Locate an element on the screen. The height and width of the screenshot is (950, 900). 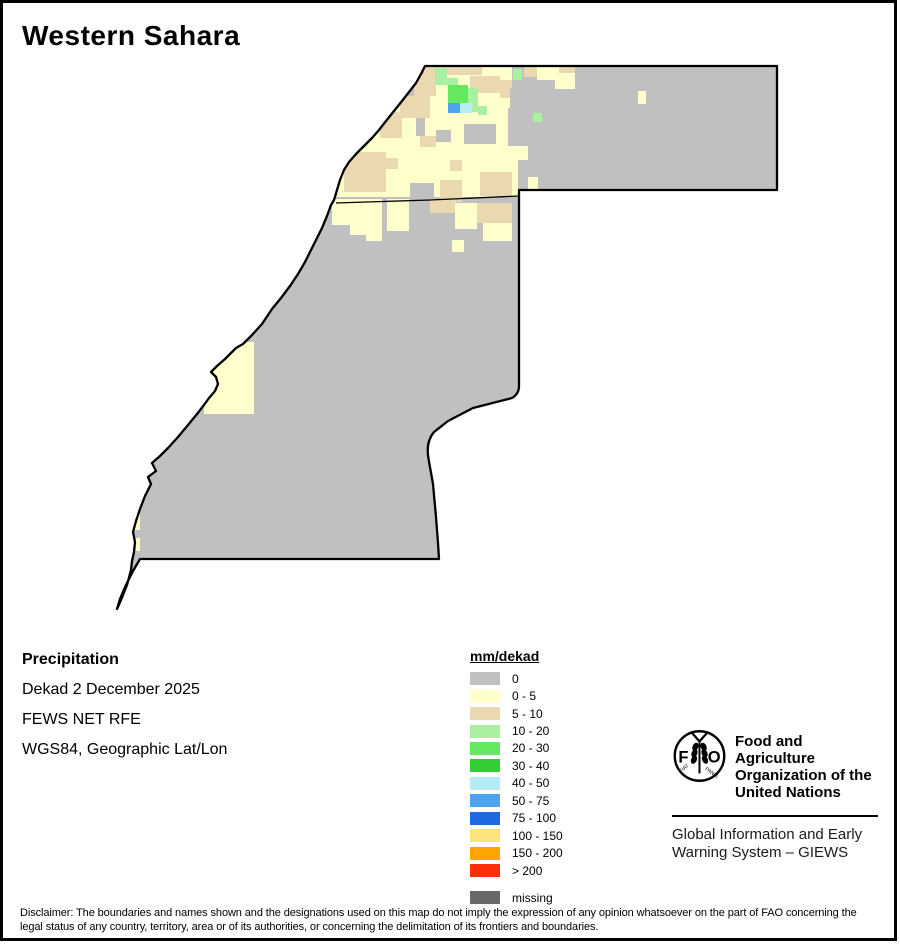
legend-label: 0 - 5 is located at coordinates (524, 696).